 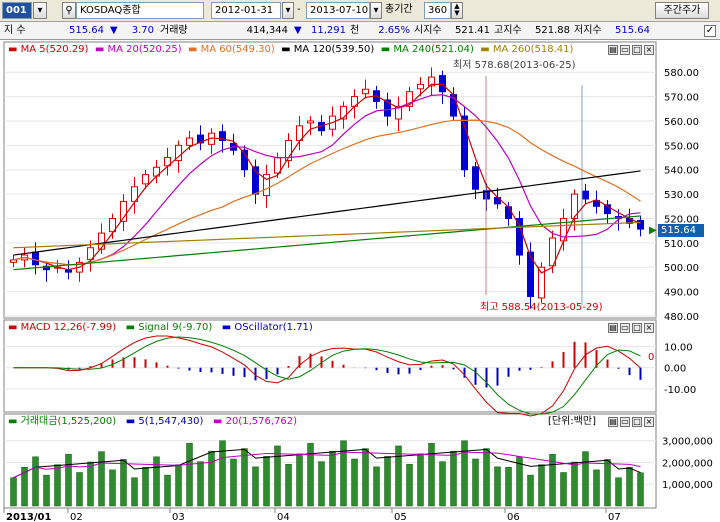 What do you see at coordinates (681, 73) in the screenshot?
I see `price-tick-label: 580.00` at bounding box center [681, 73].